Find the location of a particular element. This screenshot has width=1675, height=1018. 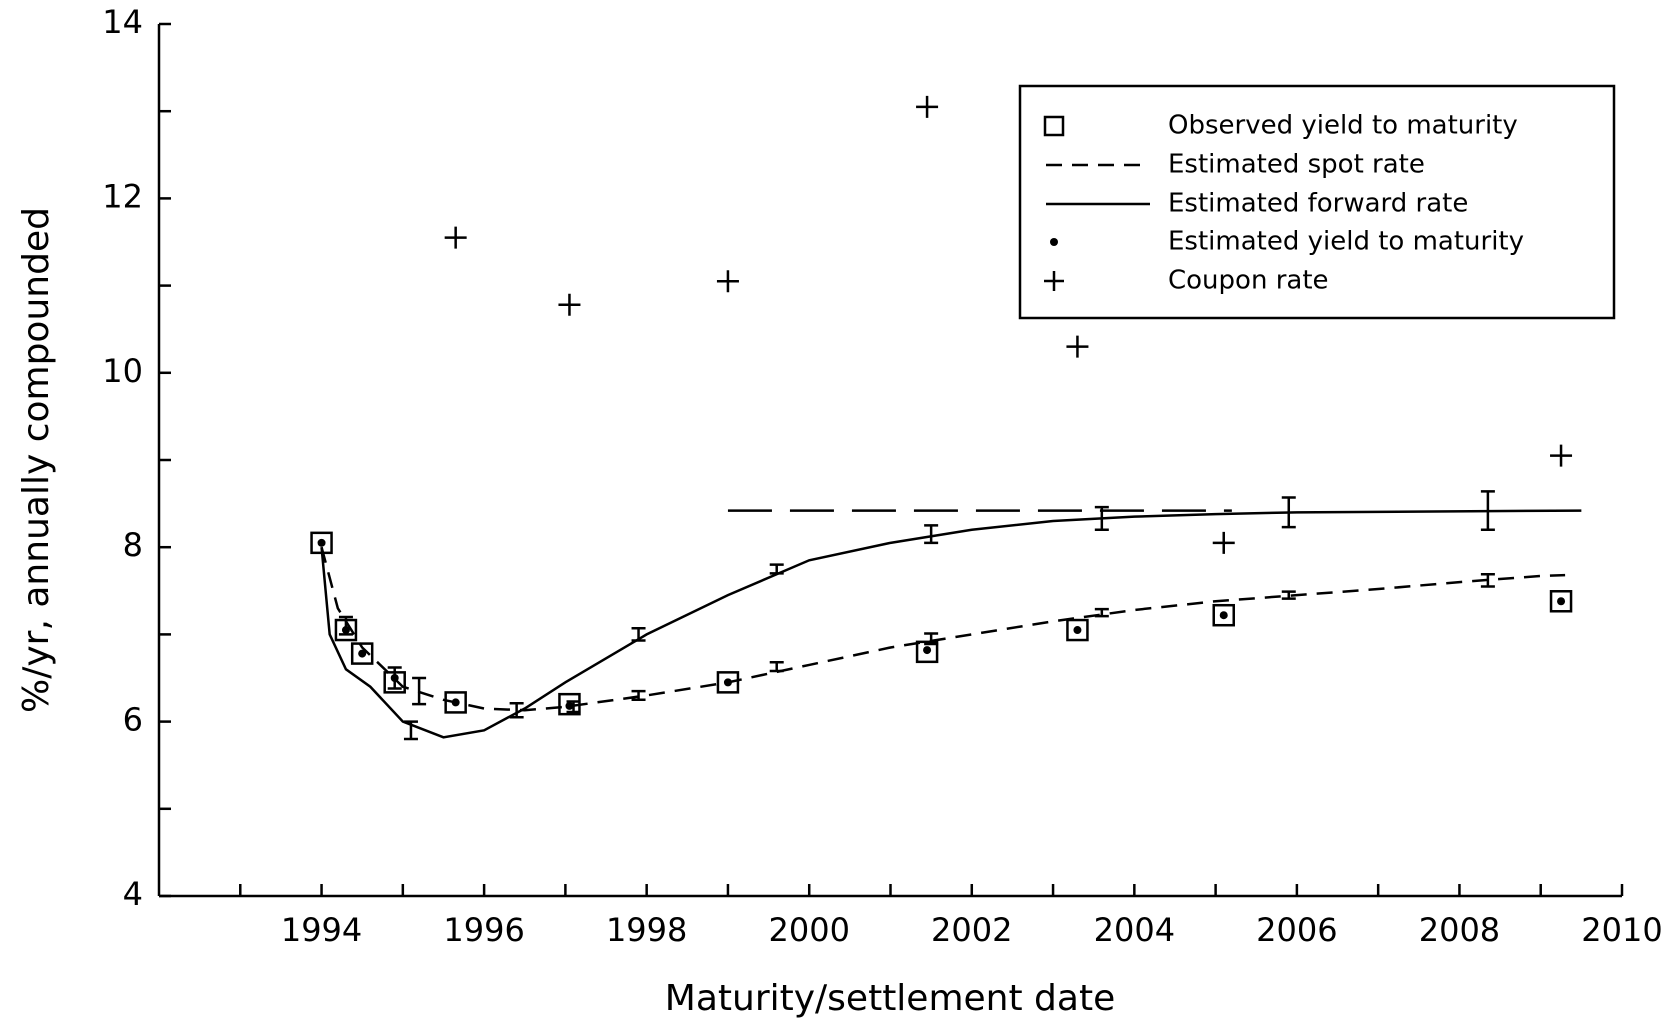

legend-label: Coupon rate is located at coordinates (1248, 281).